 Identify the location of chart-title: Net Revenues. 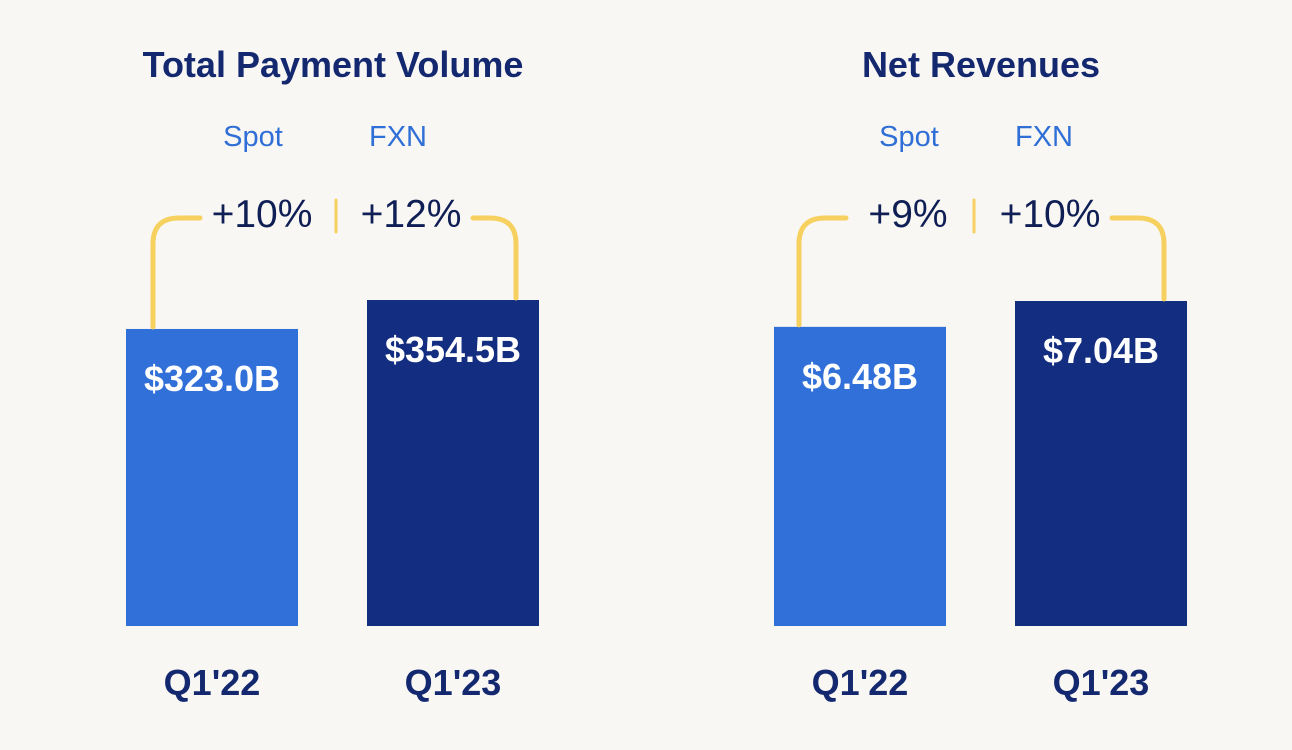
(981, 64).